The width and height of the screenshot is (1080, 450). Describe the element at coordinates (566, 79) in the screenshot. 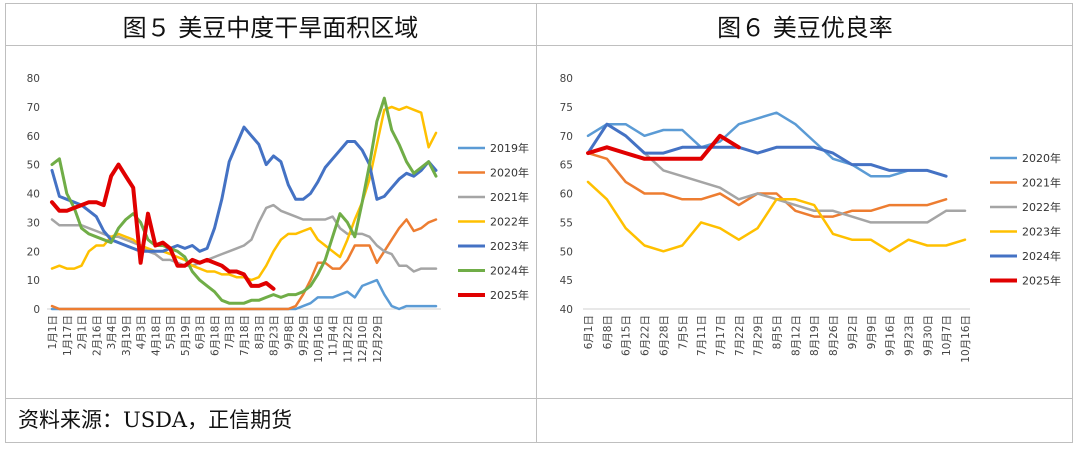

I see `c2-y-tick-label: 80` at that location.